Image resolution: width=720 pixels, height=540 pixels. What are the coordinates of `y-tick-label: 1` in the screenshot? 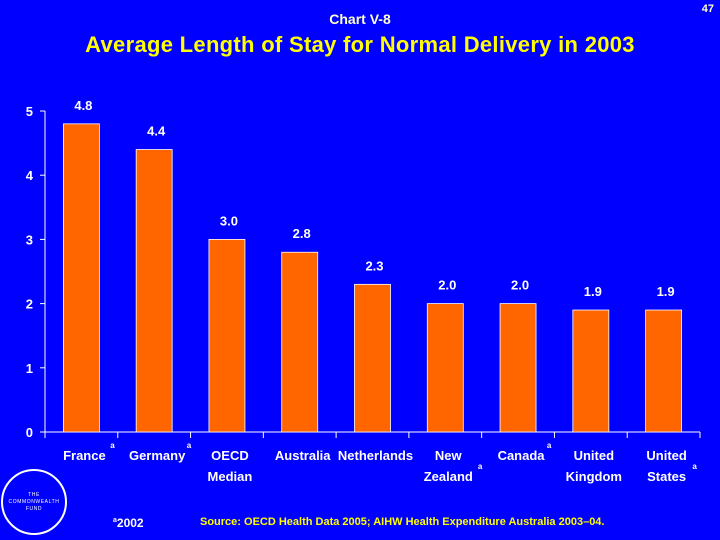 It's located at (29, 368).